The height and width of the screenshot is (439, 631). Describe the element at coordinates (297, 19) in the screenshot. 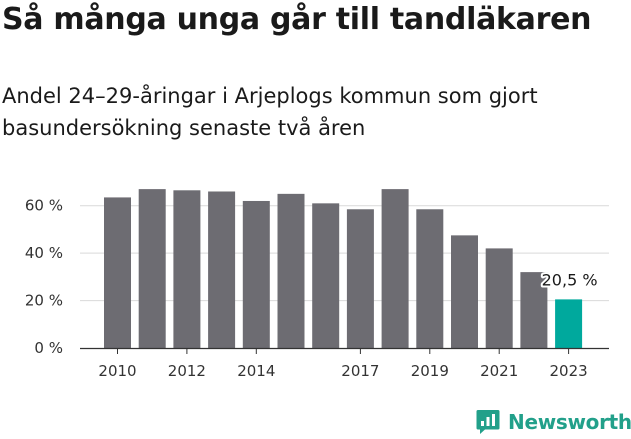

I see `chart-title: Så många unga går till tandläkaren` at that location.